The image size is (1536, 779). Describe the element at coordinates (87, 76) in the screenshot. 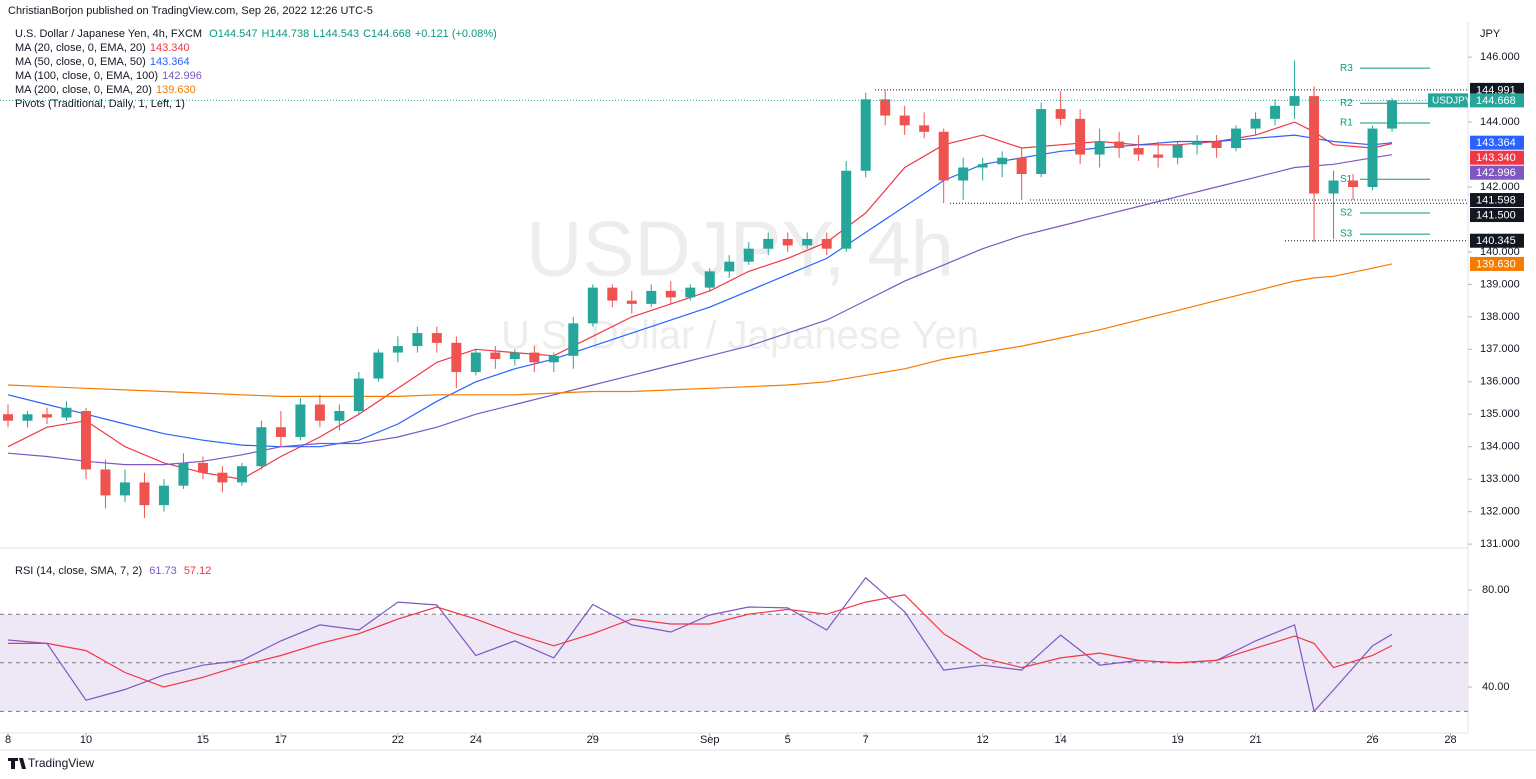

I see `ma-name: MA (100, close, 0, EMA, 100)` at that location.